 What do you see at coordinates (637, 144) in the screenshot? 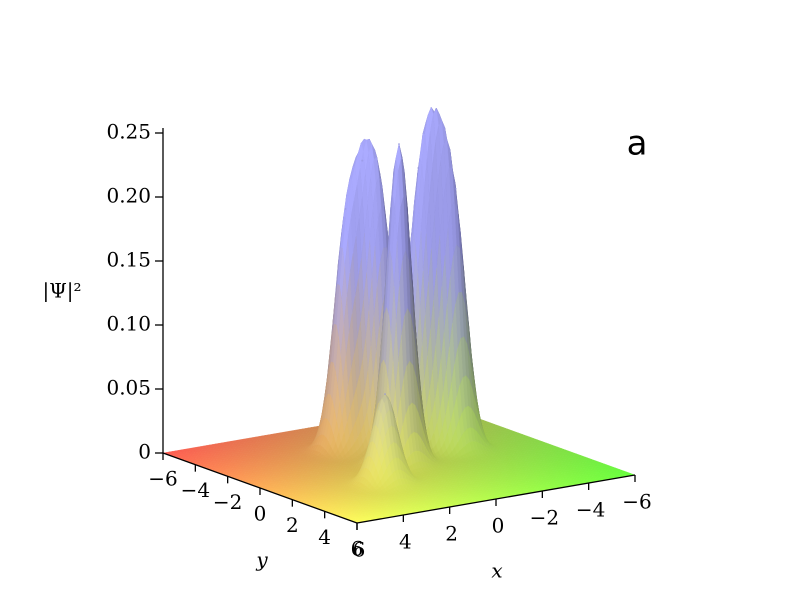
I see `panel-label: a` at bounding box center [637, 144].